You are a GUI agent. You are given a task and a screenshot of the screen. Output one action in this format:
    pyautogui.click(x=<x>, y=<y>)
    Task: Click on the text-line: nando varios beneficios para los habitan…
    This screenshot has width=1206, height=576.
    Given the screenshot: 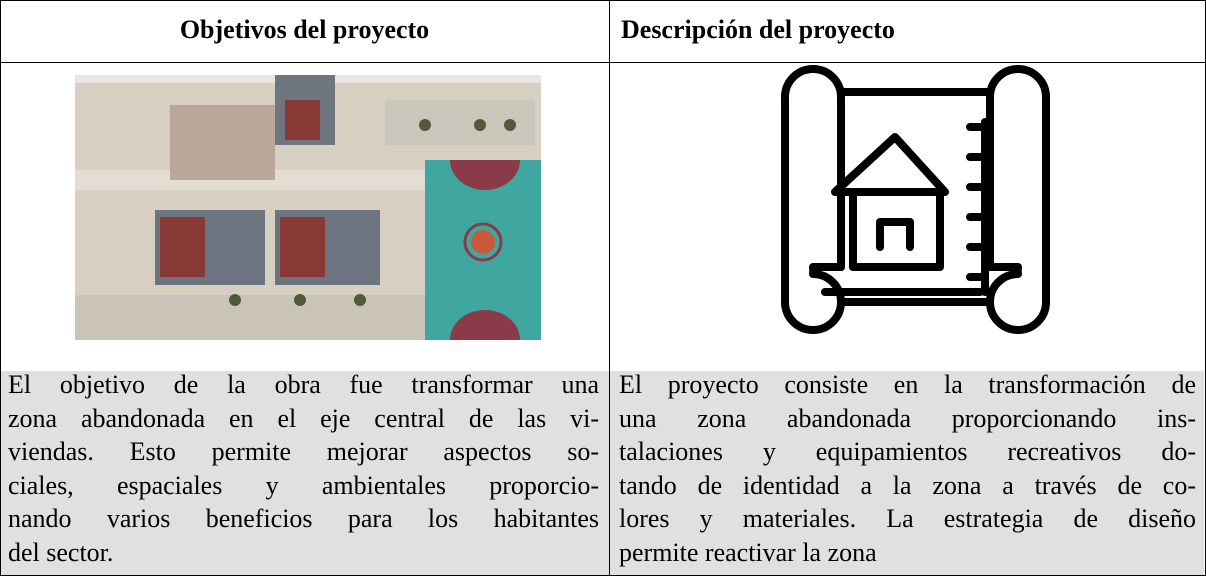 What is the action you would take?
    pyautogui.click(x=303, y=518)
    